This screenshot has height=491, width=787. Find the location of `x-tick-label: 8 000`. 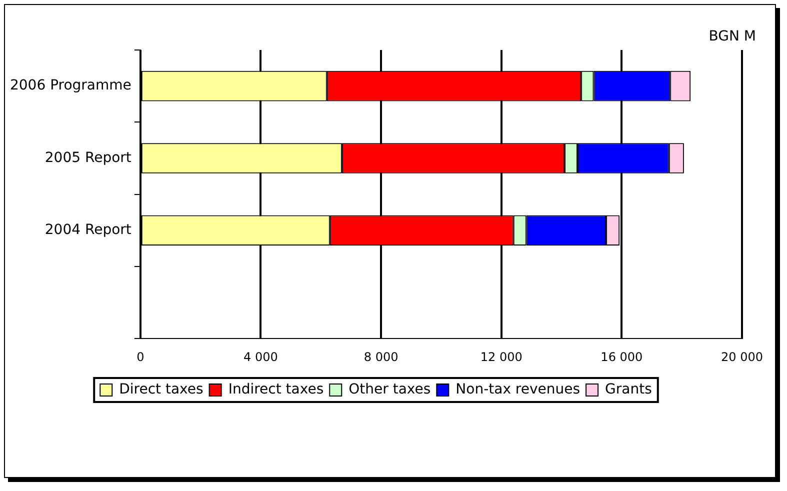

x-tick-label: 8 000 is located at coordinates (381, 357).